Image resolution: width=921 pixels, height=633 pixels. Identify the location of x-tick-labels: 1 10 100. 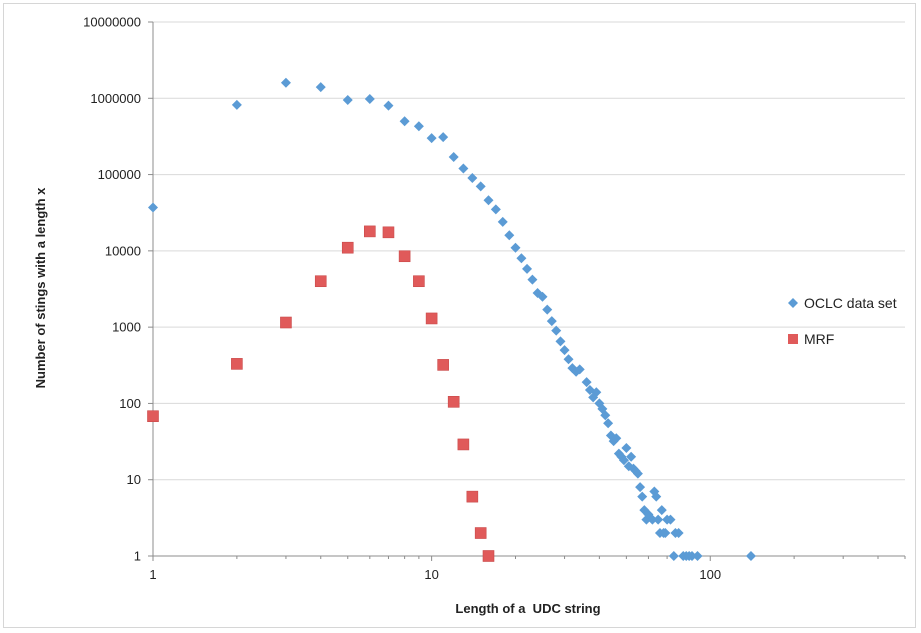
(435, 574).